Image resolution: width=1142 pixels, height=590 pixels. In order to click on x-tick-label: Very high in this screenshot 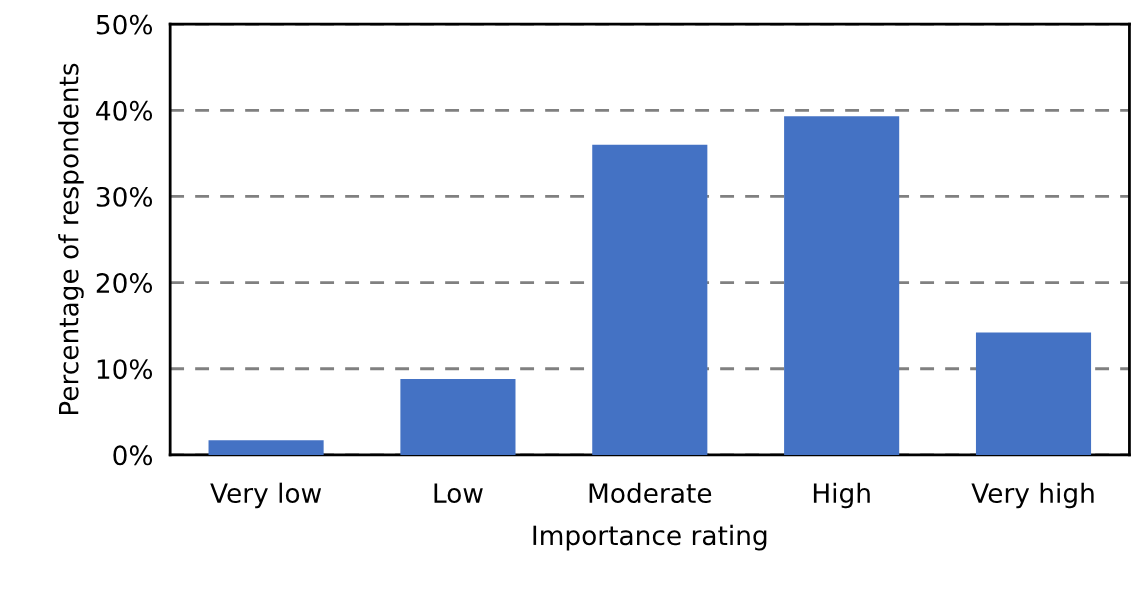, I will do `click(1032, 495)`.